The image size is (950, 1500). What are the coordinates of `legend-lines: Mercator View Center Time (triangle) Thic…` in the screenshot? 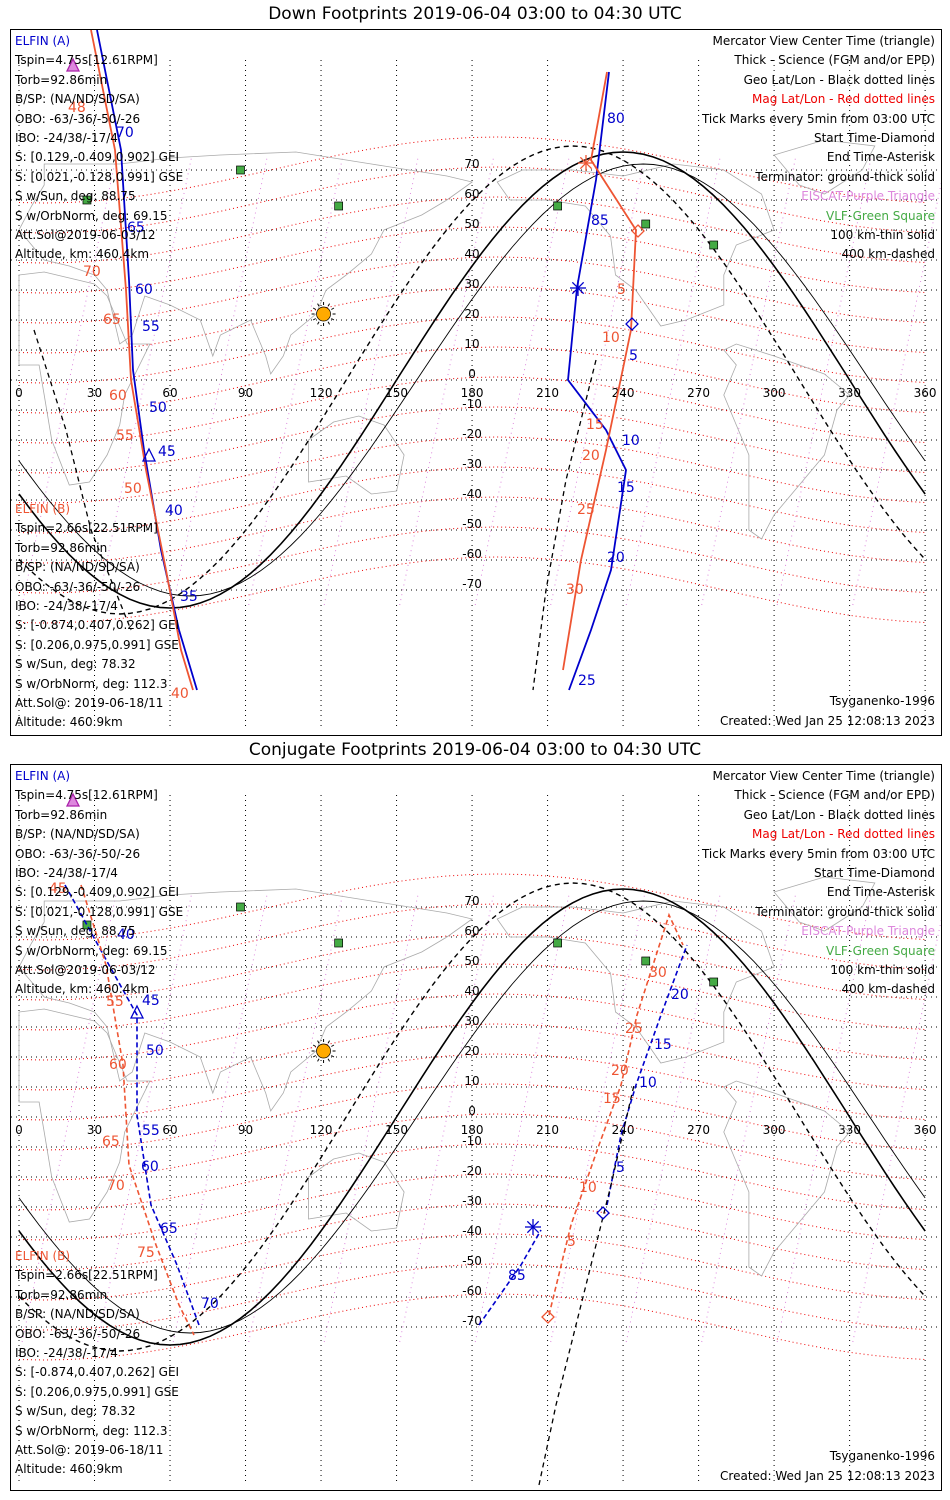 It's located at (818, 883).